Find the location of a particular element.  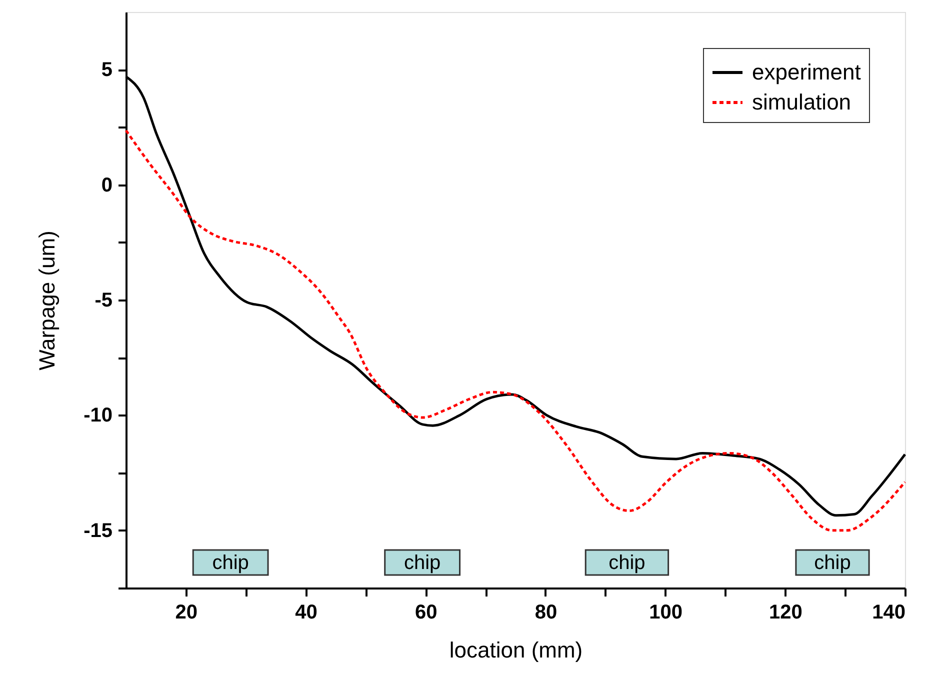

x-tick-label: 140 is located at coordinates (889, 613).